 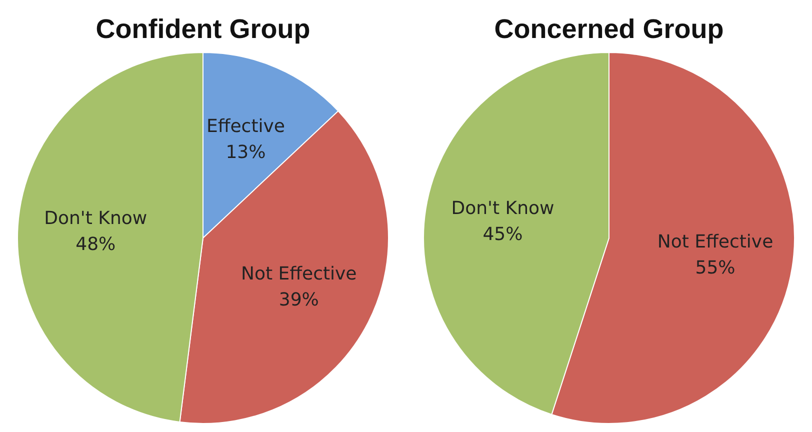 What do you see at coordinates (245, 126) in the screenshot?
I see `slice-label: Effective` at bounding box center [245, 126].